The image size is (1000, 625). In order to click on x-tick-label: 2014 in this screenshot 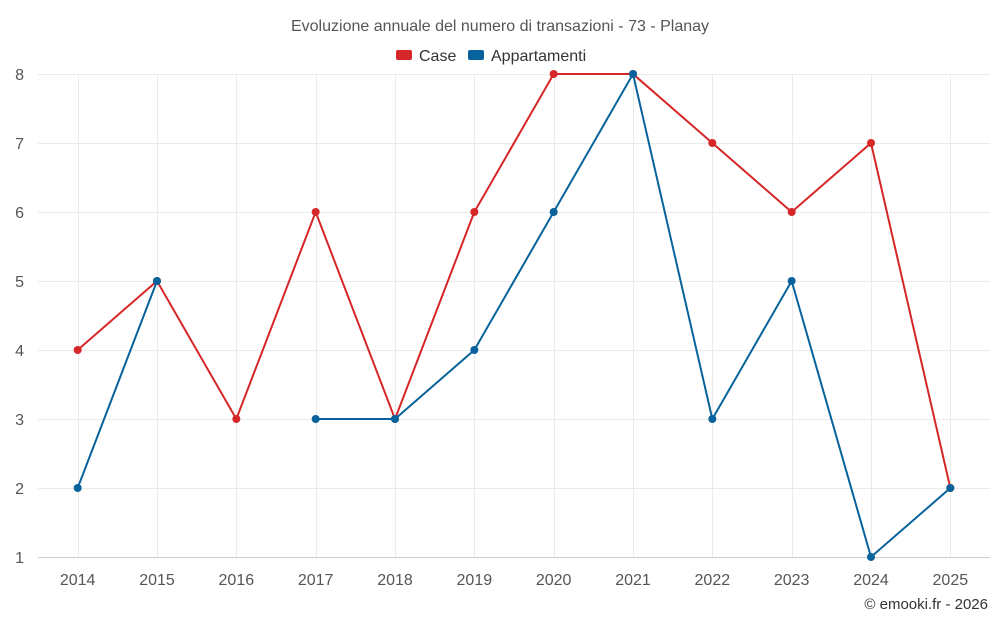, I will do `click(78, 580)`.